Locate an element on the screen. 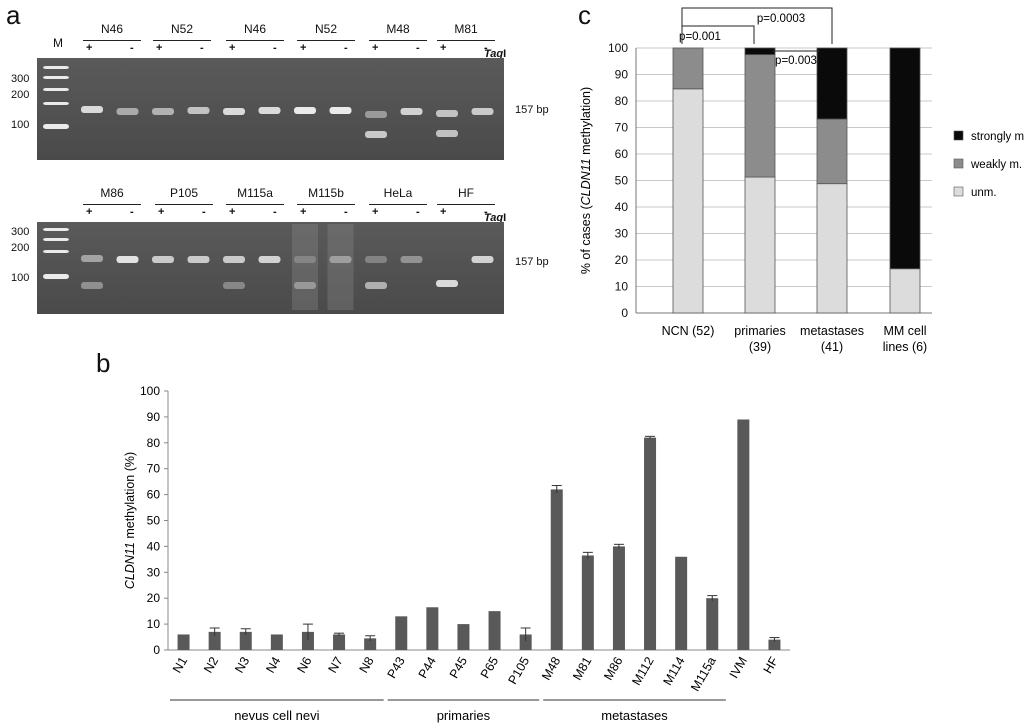 Image resolution: width=1024 pixels, height=725 pixels. x-tick-label: (39) is located at coordinates (760, 347).